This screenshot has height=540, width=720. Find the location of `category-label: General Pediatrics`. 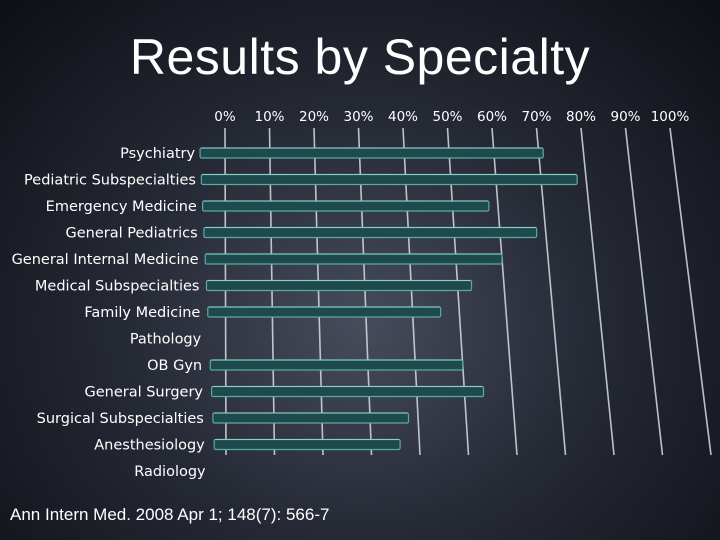

category-label: General Pediatrics is located at coordinates (131, 234).